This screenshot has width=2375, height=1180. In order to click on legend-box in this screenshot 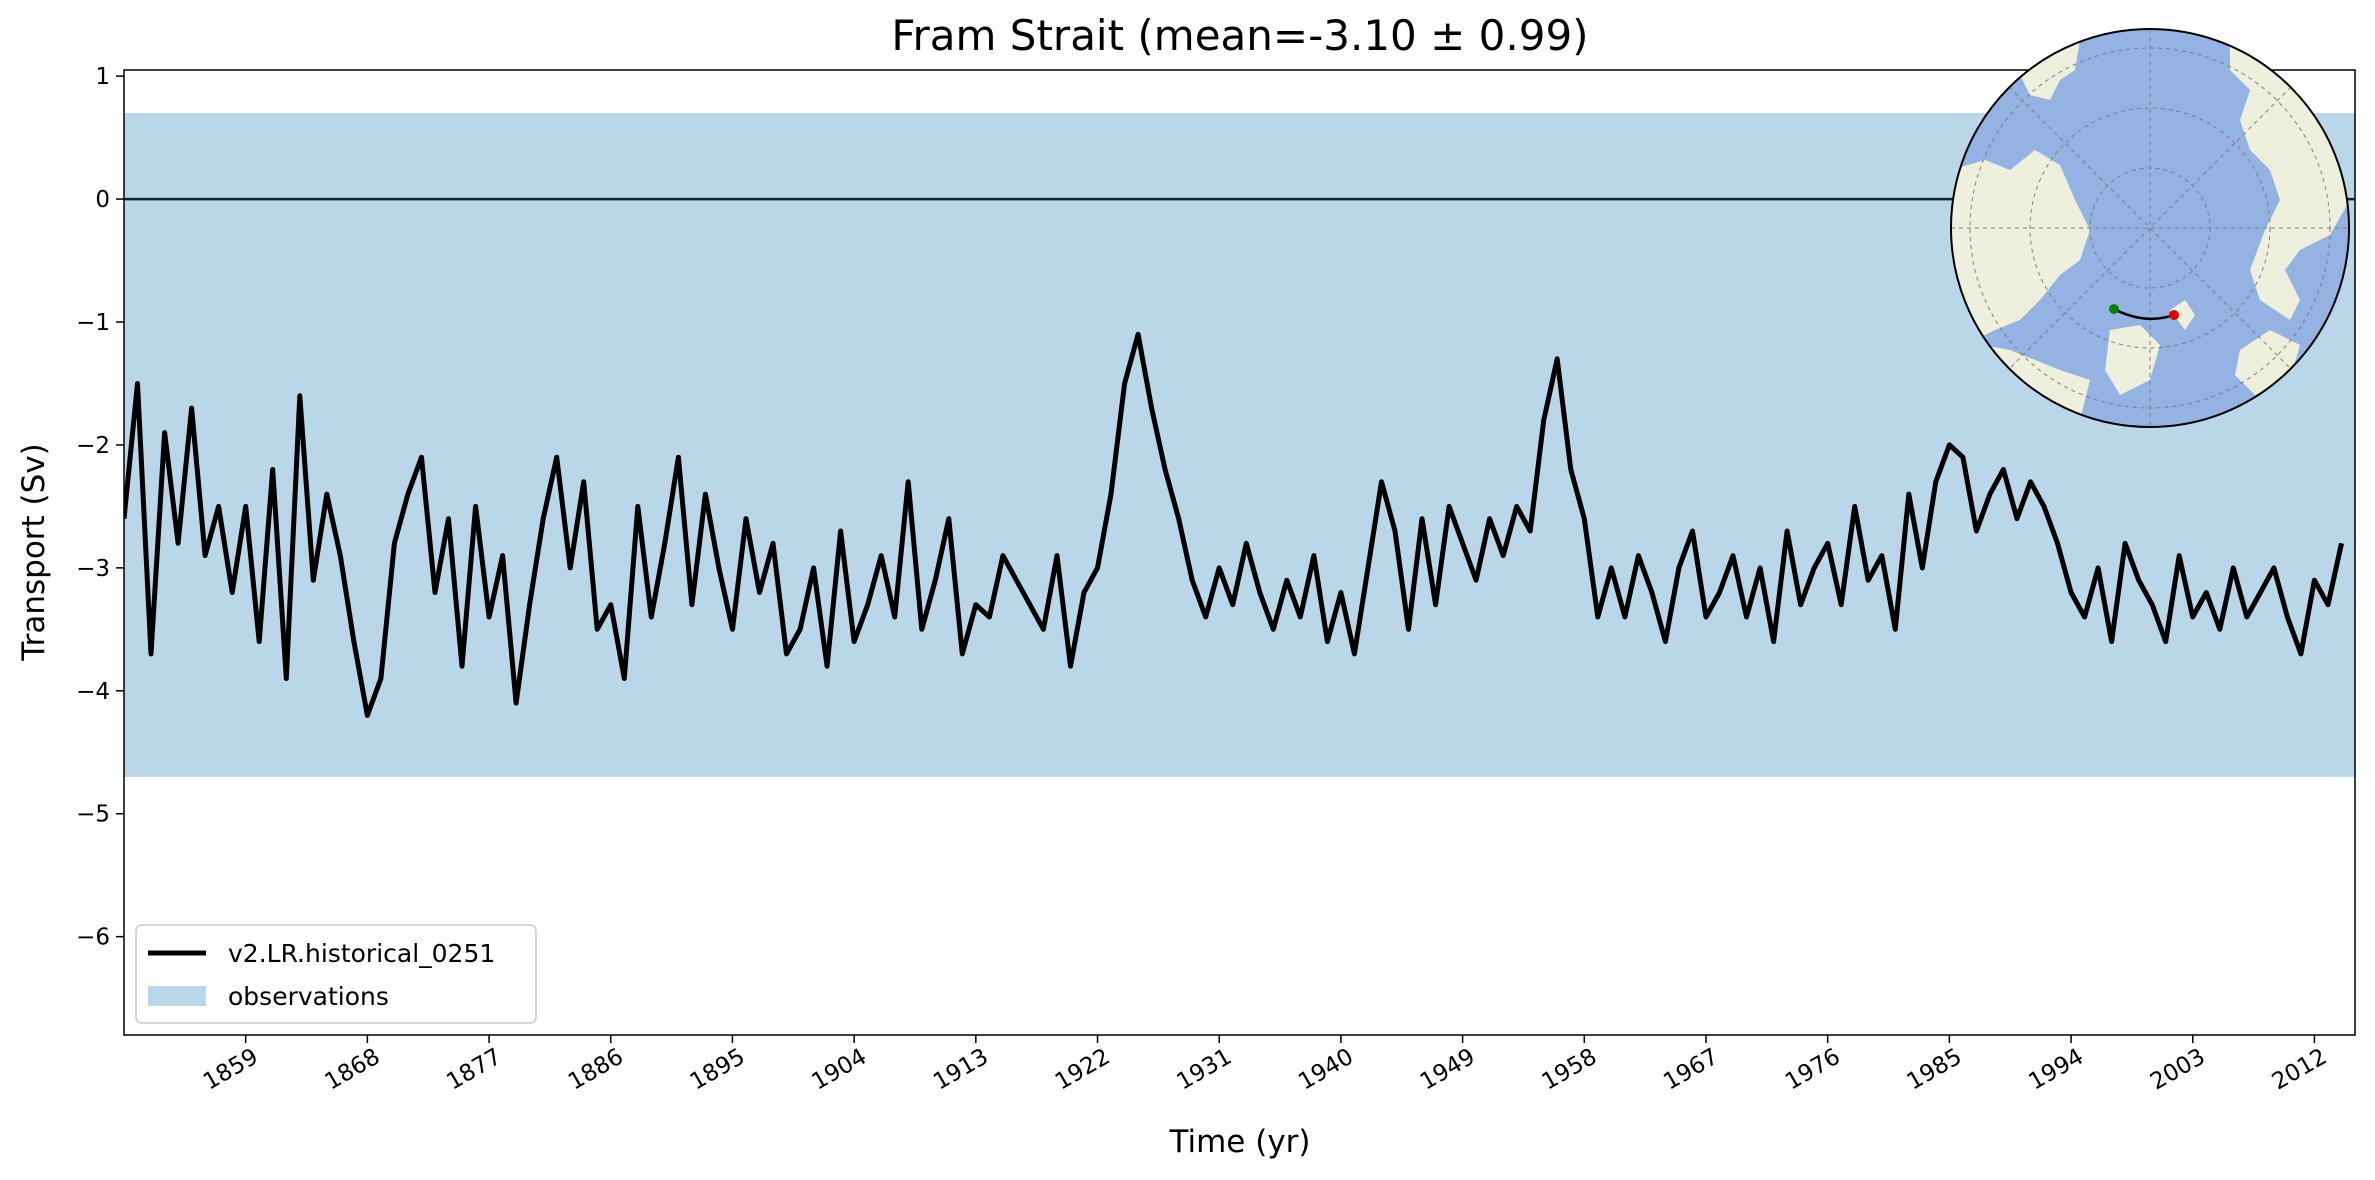, I will do `click(336, 974)`.